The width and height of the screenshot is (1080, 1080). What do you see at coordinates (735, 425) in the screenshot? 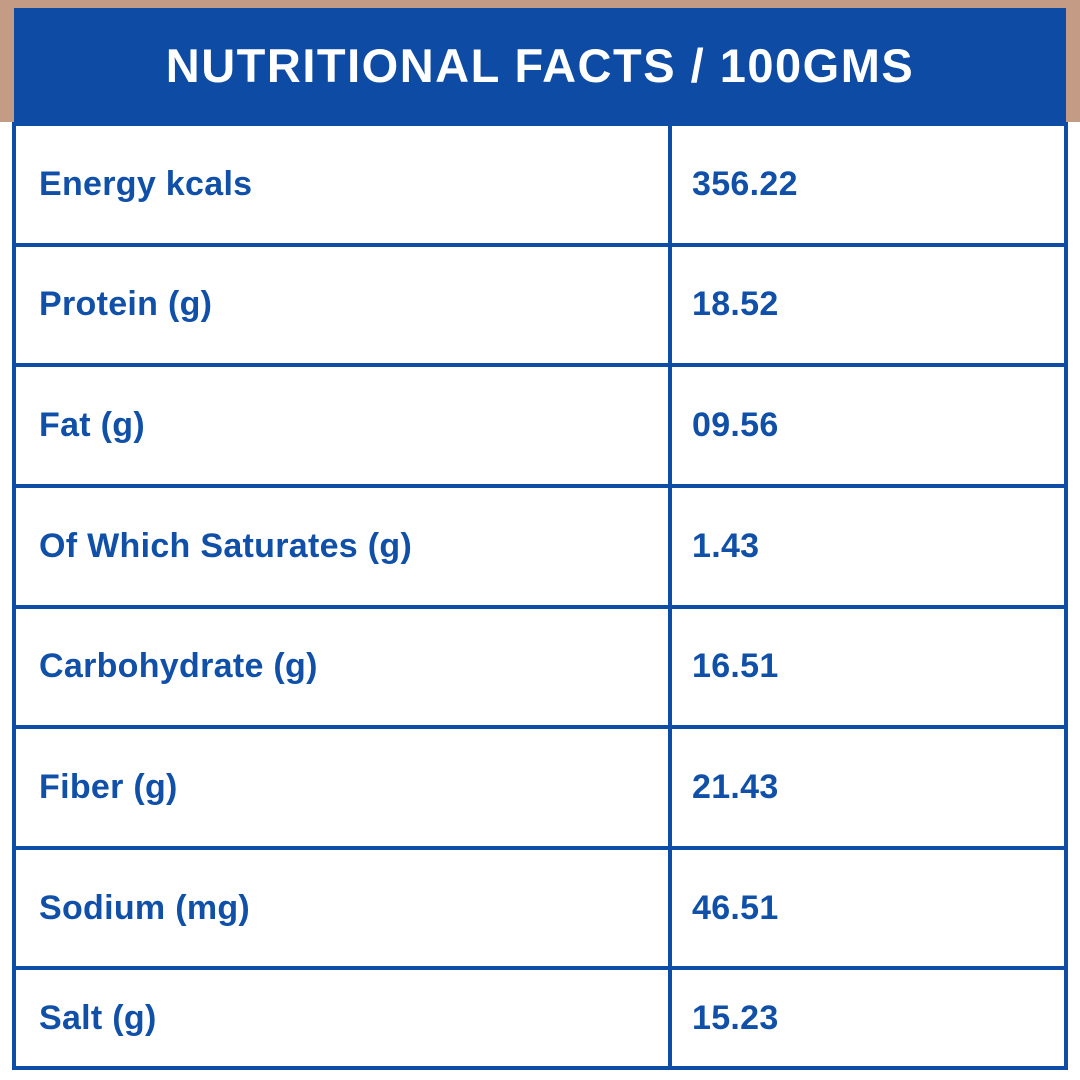
I see `nutrient-value: 09.56` at bounding box center [735, 425].